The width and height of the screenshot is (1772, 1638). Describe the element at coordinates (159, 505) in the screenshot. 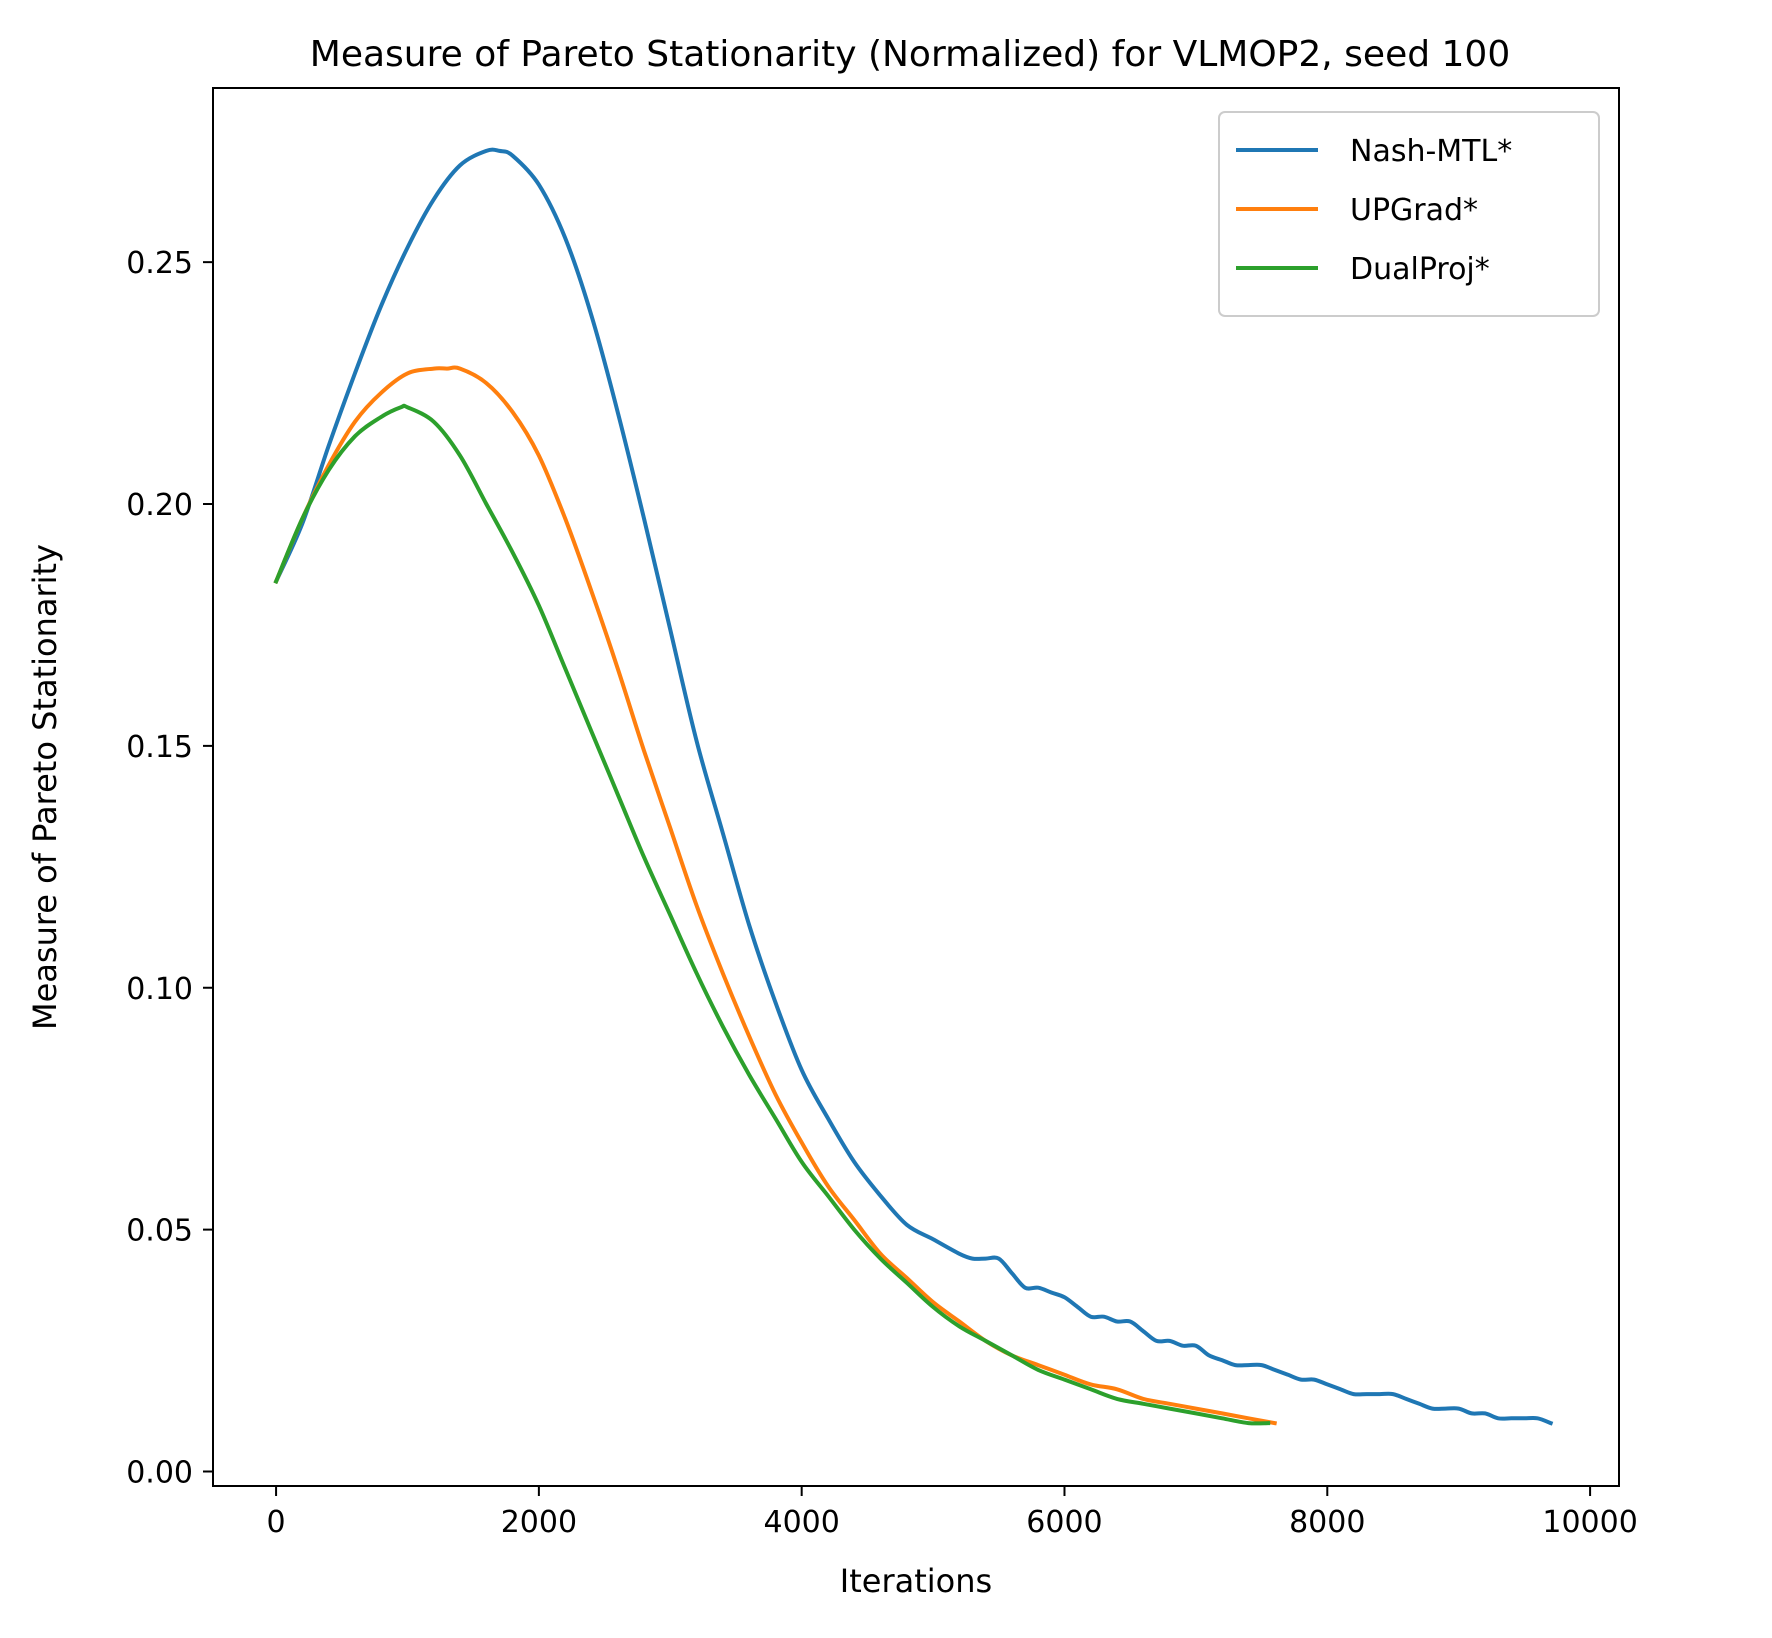

I see `y-tick-label: 0.20` at that location.